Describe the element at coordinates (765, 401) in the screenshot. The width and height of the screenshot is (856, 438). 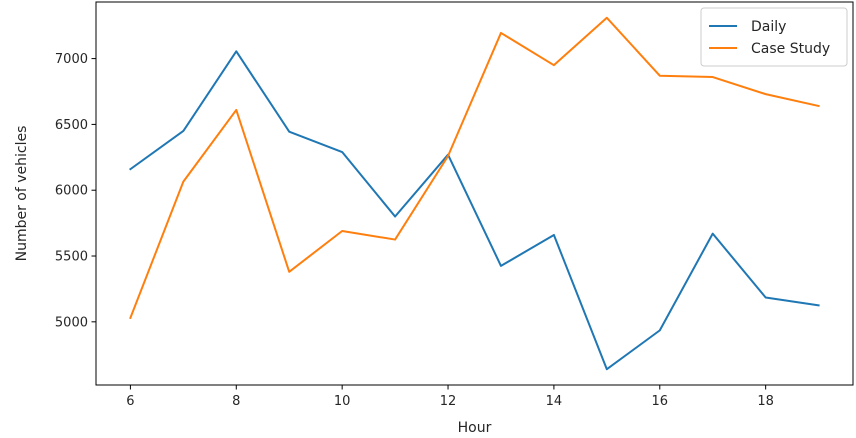
I see `x-tick-label-6: 18` at that location.